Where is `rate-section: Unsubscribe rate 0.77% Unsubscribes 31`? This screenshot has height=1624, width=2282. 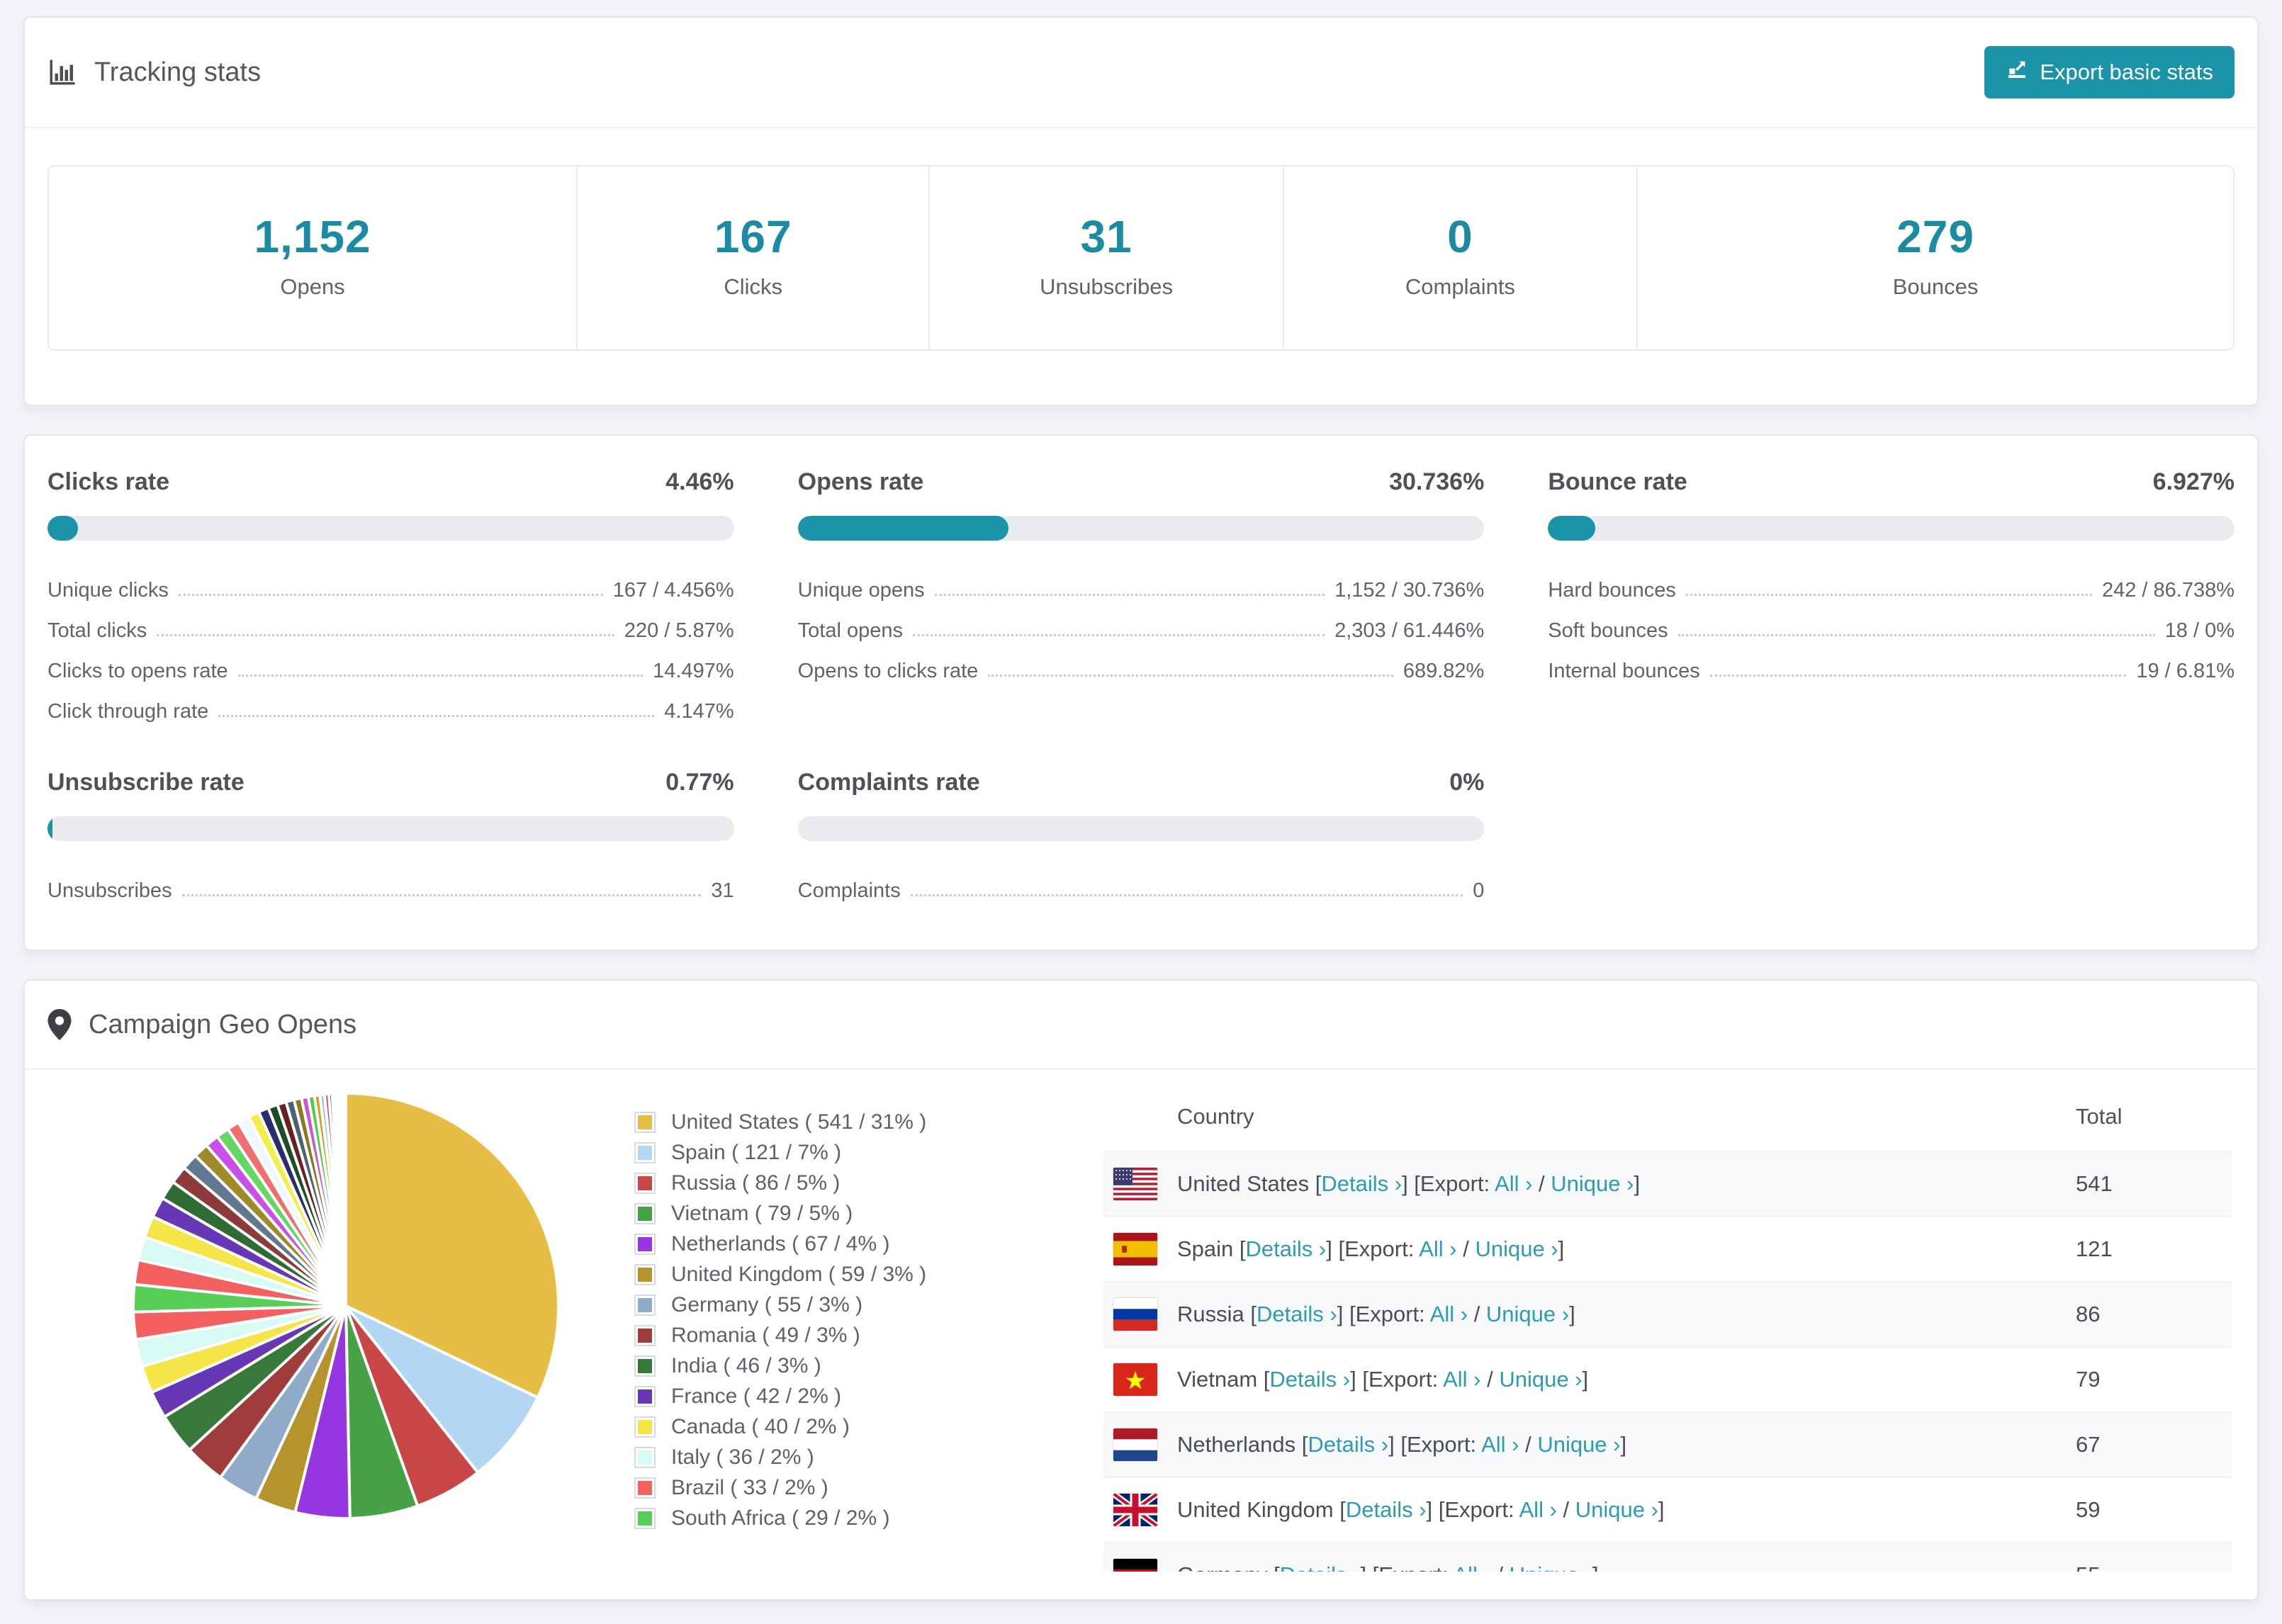 rate-section: Unsubscribe rate 0.77% Unsubscribes 31 is located at coordinates (390, 838).